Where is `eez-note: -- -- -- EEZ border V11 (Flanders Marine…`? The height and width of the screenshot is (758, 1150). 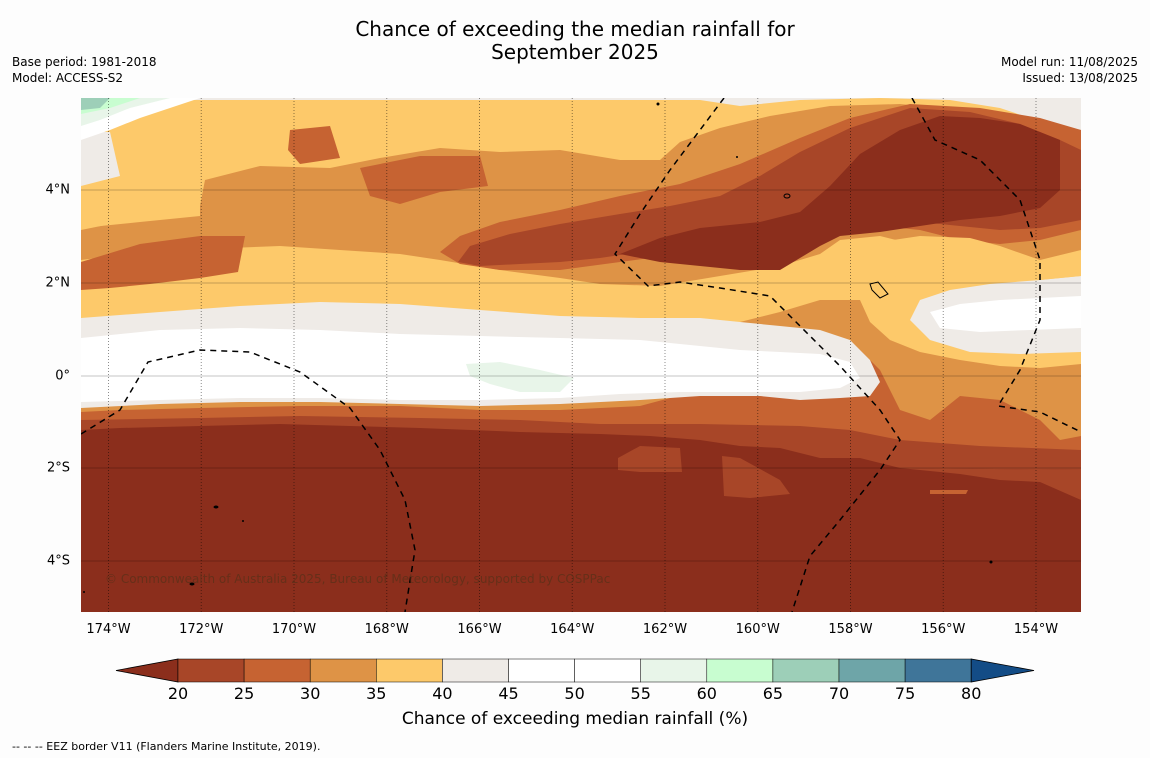 eez-note: -- -- -- EEZ border V11 (Flanders Marine… is located at coordinates (166, 746).